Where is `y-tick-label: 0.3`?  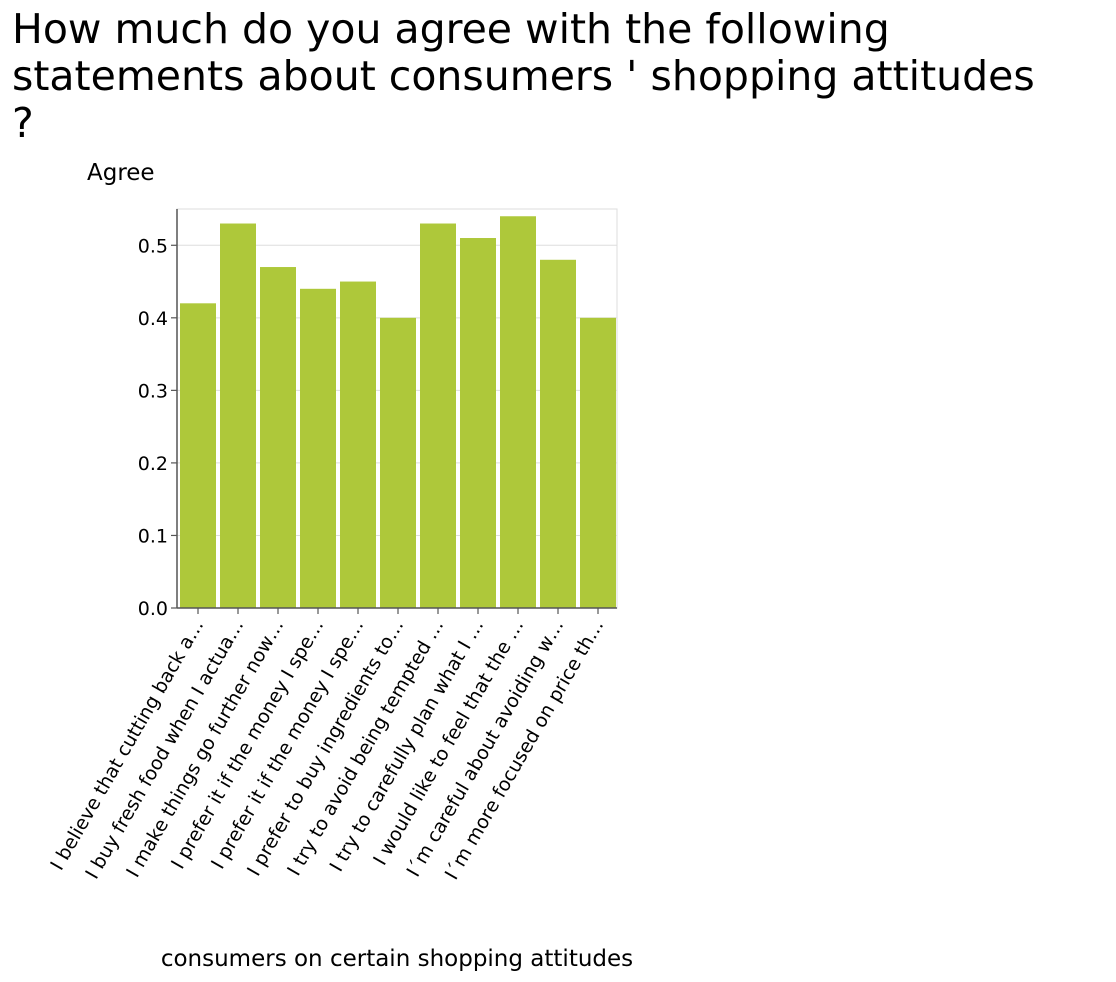
y-tick-label: 0.3 is located at coordinates (153, 391).